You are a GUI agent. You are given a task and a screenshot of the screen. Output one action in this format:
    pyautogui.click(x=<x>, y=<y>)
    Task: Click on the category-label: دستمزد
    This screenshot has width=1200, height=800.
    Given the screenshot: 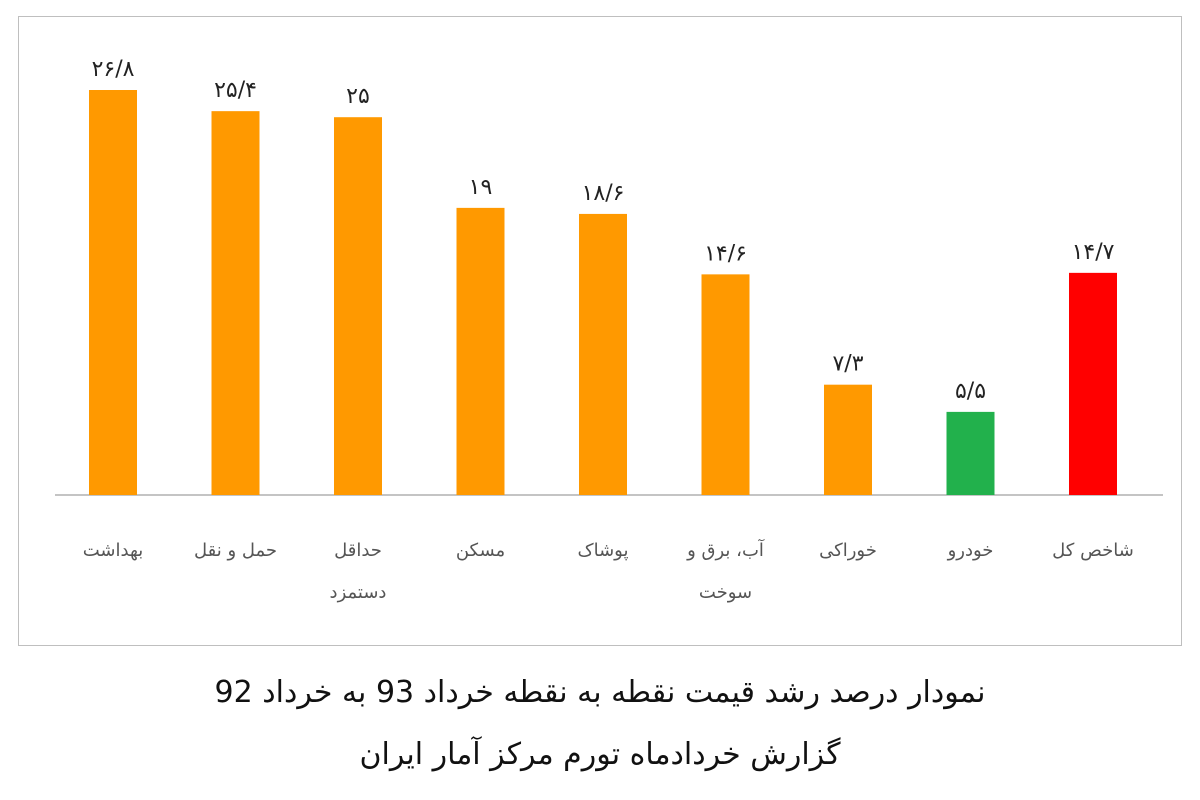 What is the action you would take?
    pyautogui.click(x=358, y=592)
    